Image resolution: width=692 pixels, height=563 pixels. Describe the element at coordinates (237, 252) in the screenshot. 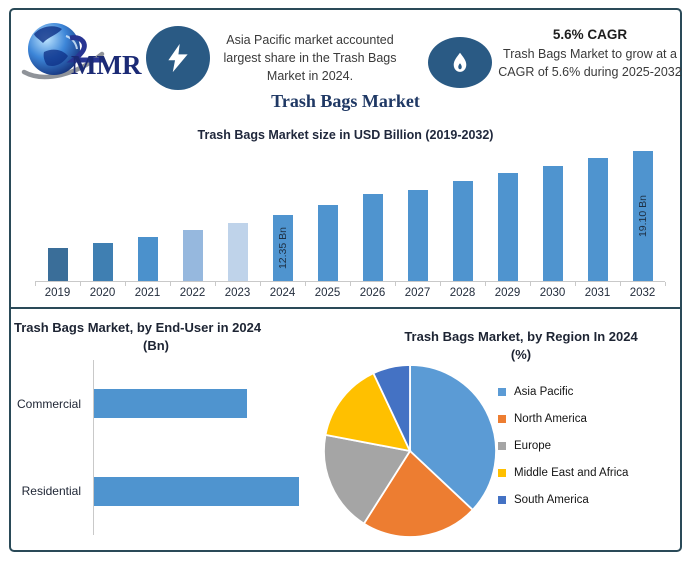

I see `trend-bar-2023` at that location.